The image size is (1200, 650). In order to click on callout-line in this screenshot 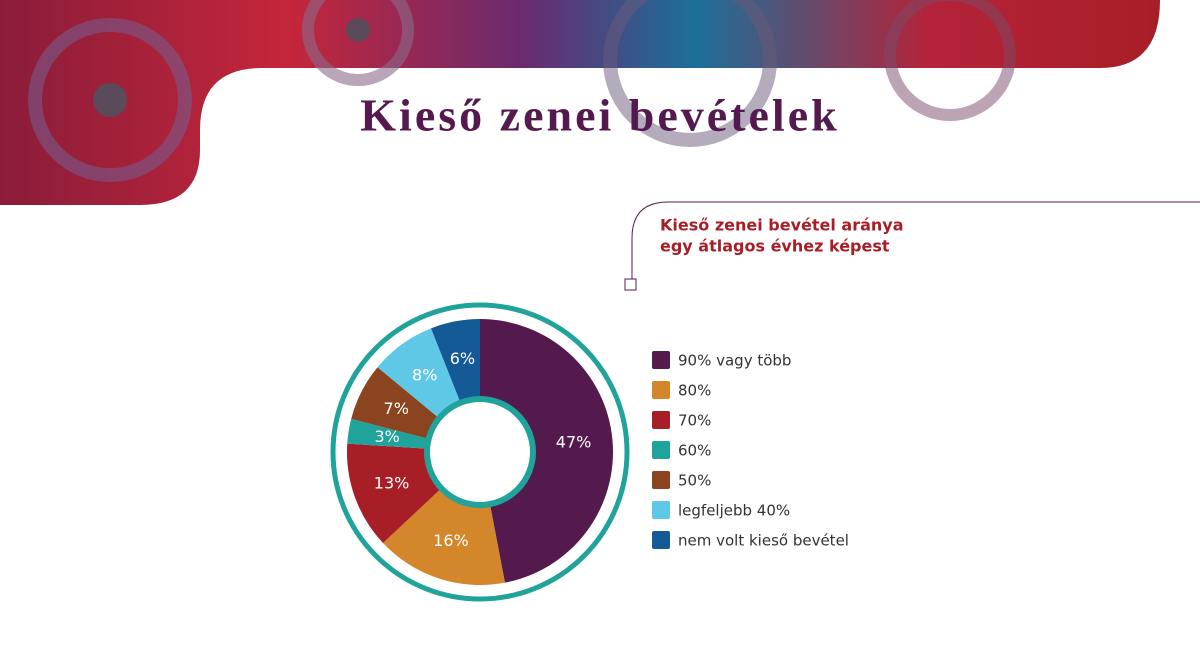, I will do `click(915, 240)`.